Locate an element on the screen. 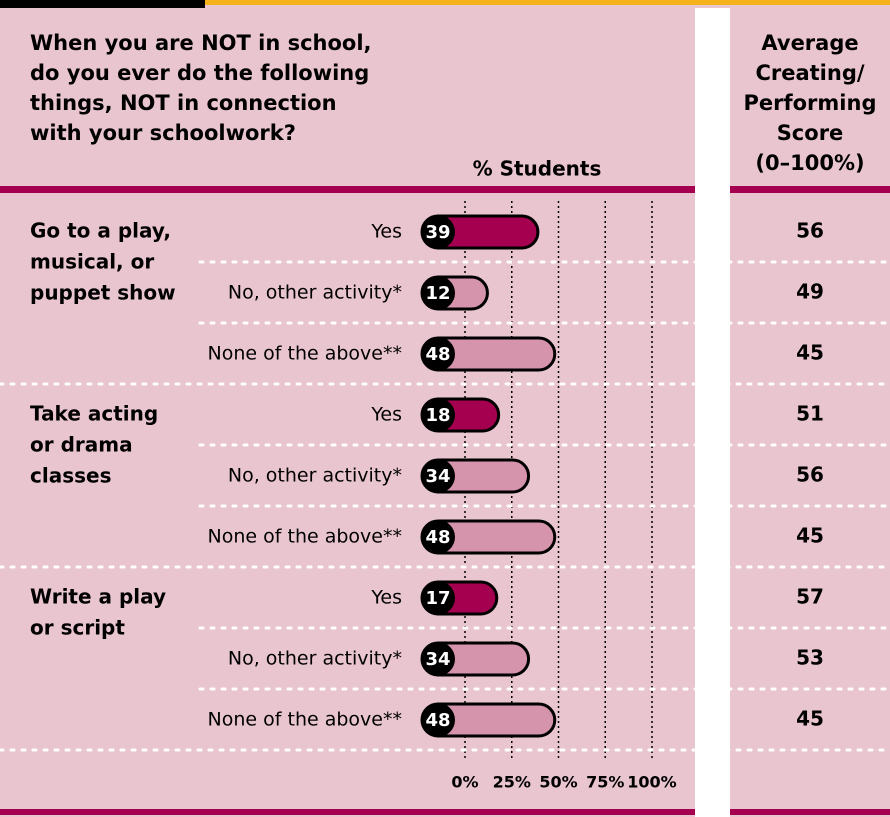 The image size is (890, 817). column-gap is located at coordinates (712, 412).